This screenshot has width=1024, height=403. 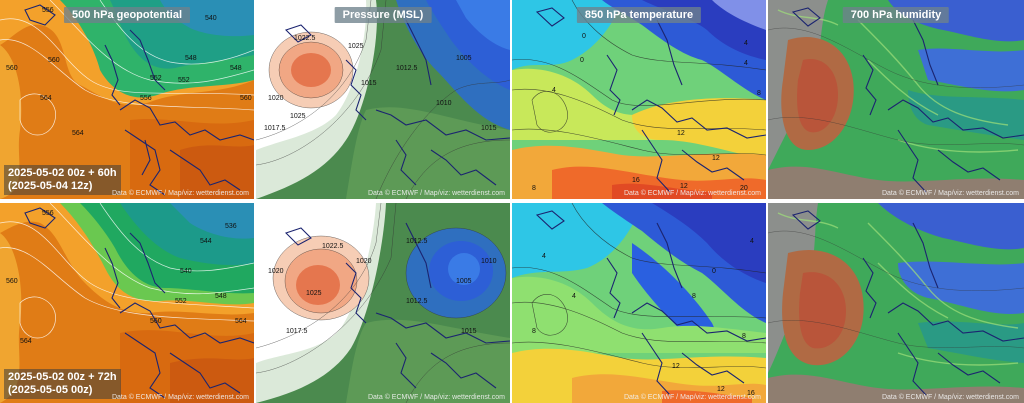 What do you see at coordinates (62, 173) in the screenshot?
I see `run-time-line: 2025-05-02 00z + 60h` at bounding box center [62, 173].